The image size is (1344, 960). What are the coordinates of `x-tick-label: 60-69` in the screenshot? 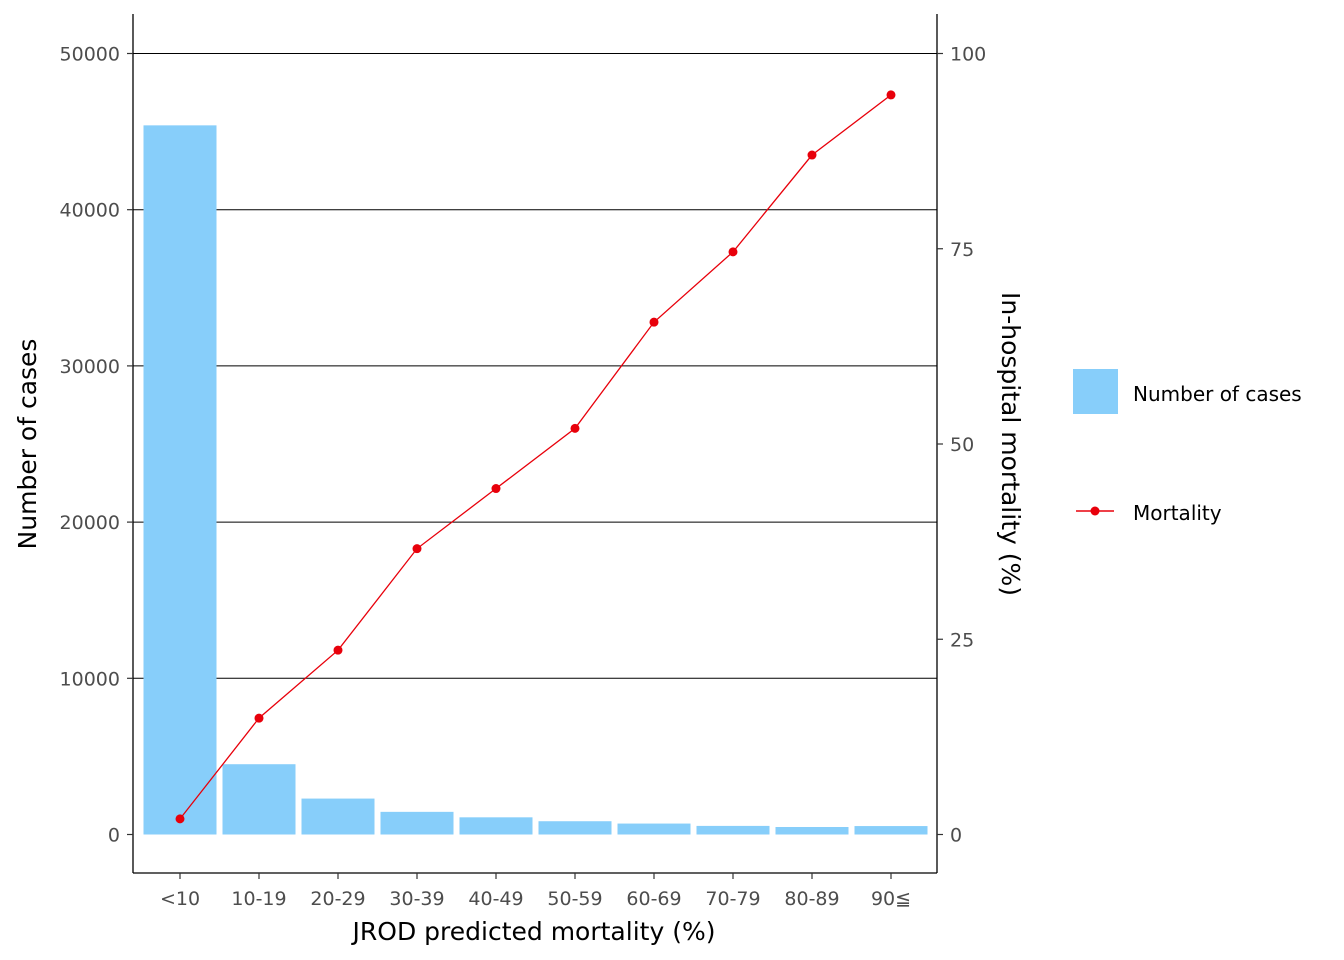 It's located at (653, 899).